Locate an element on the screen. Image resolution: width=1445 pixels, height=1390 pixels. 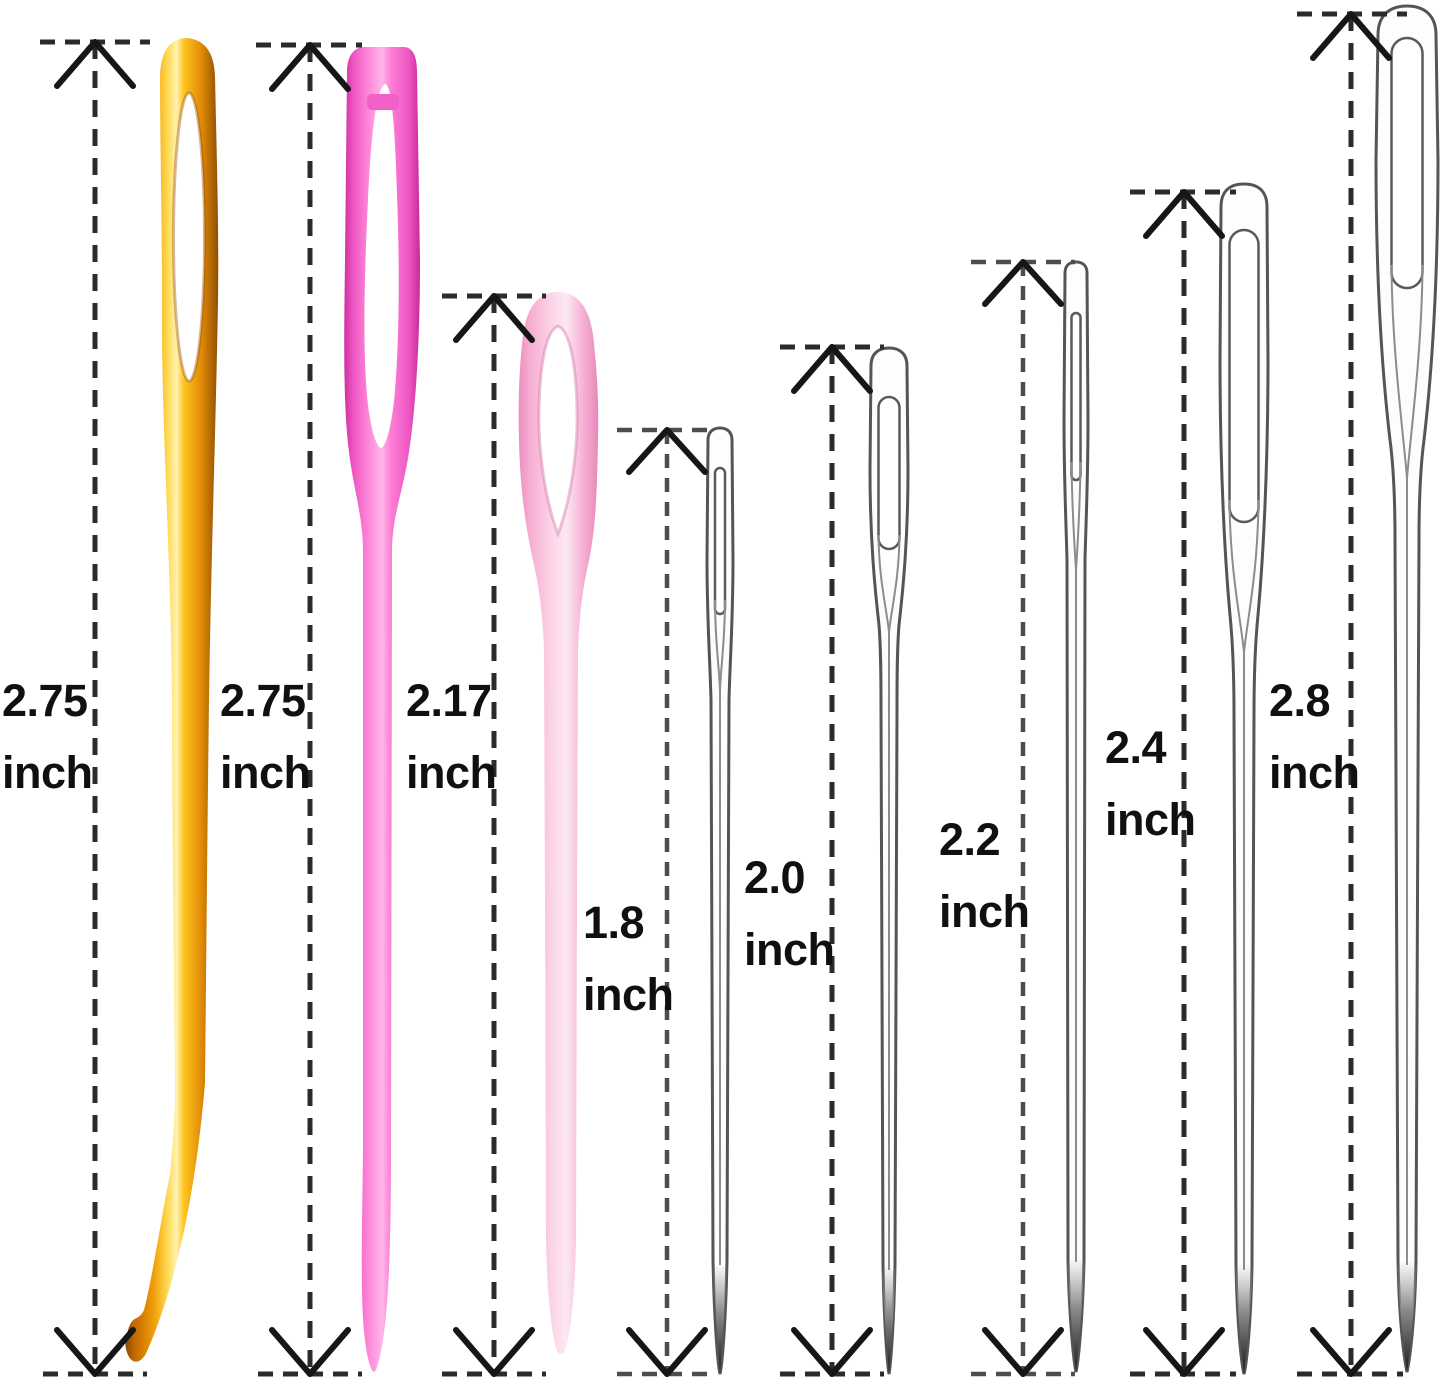
dimension-label-2: 2.75 inch is located at coordinates (265, 737).